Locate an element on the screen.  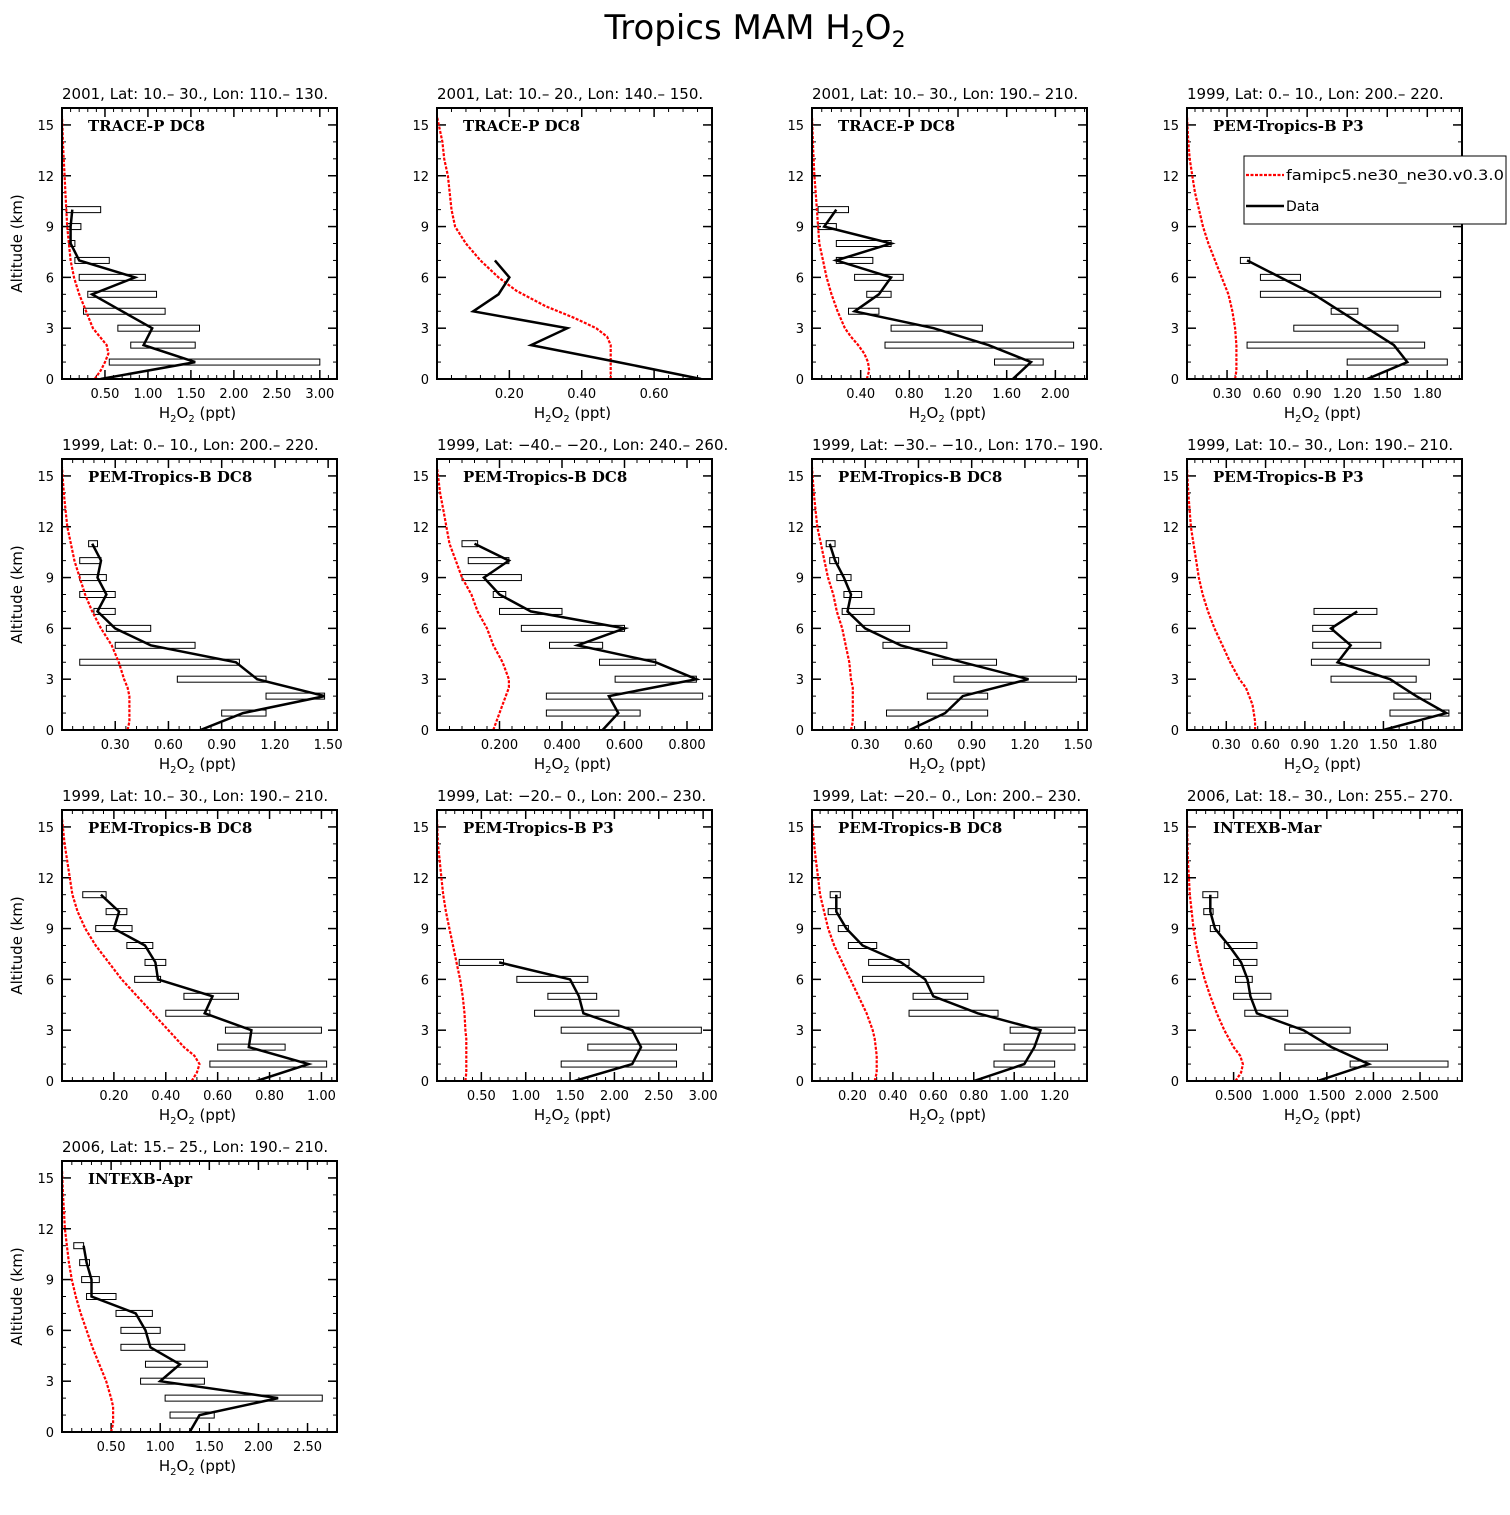
x-tick-label: 1.20 is located at coordinates (1344, 745).